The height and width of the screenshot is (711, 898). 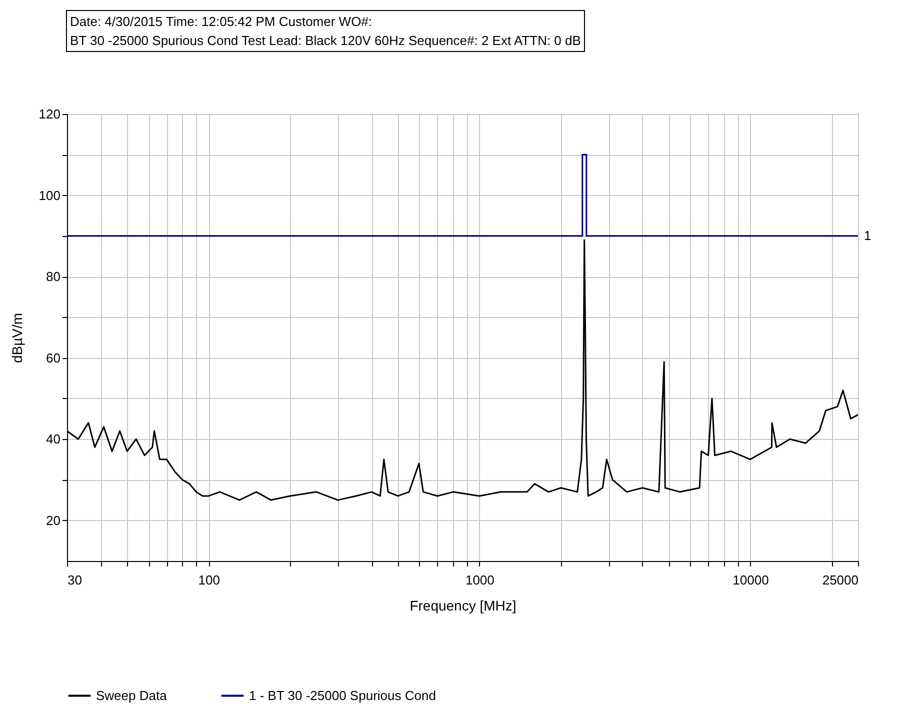 I want to click on legend-label: 1 - BT 30 -25000 Spurious Cond, so click(x=342, y=695).